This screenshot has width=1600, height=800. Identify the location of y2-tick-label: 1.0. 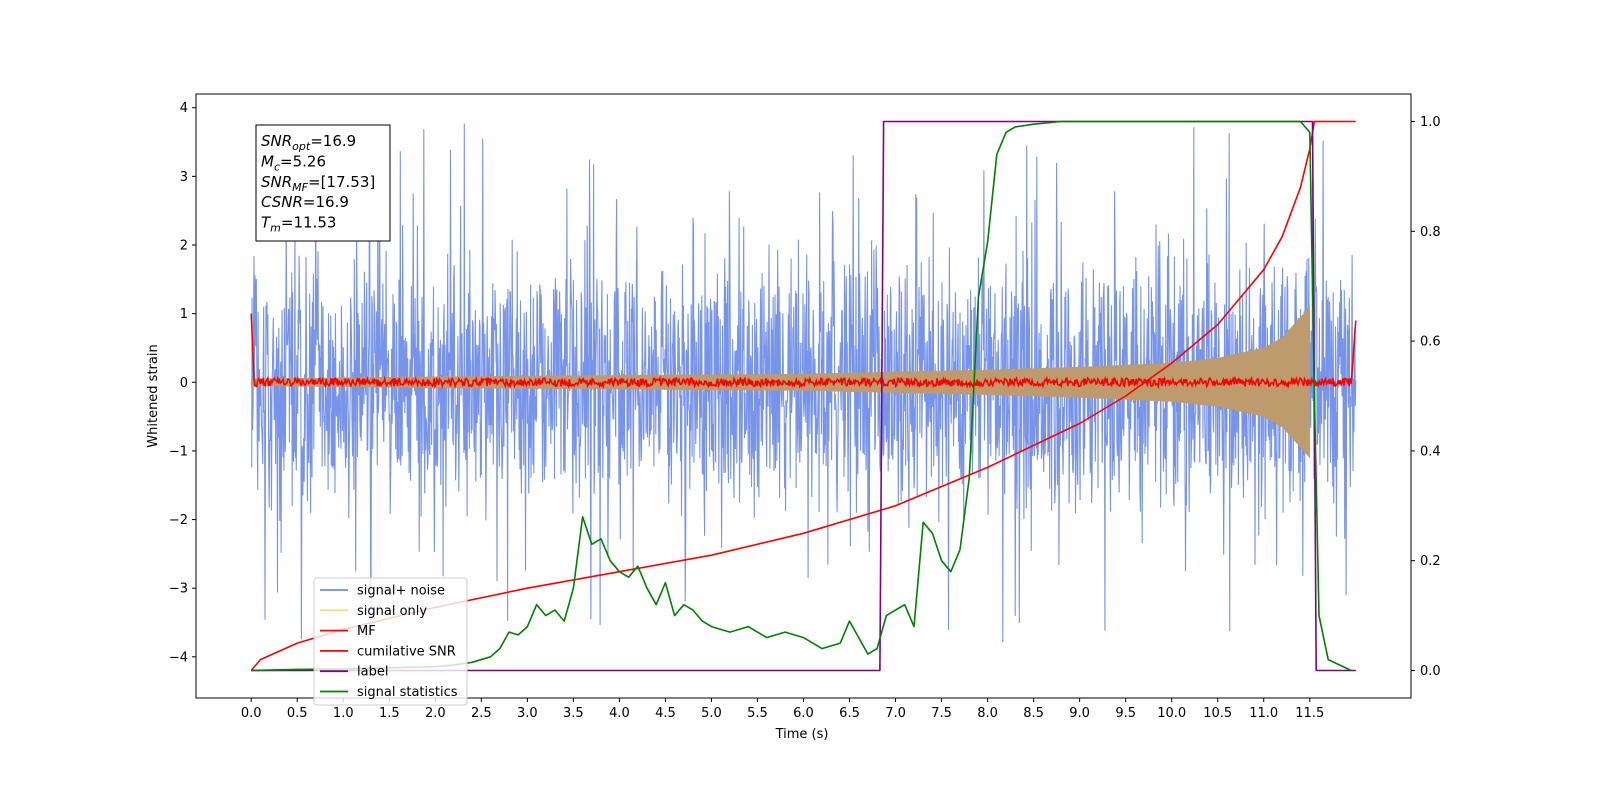
(1430, 122).